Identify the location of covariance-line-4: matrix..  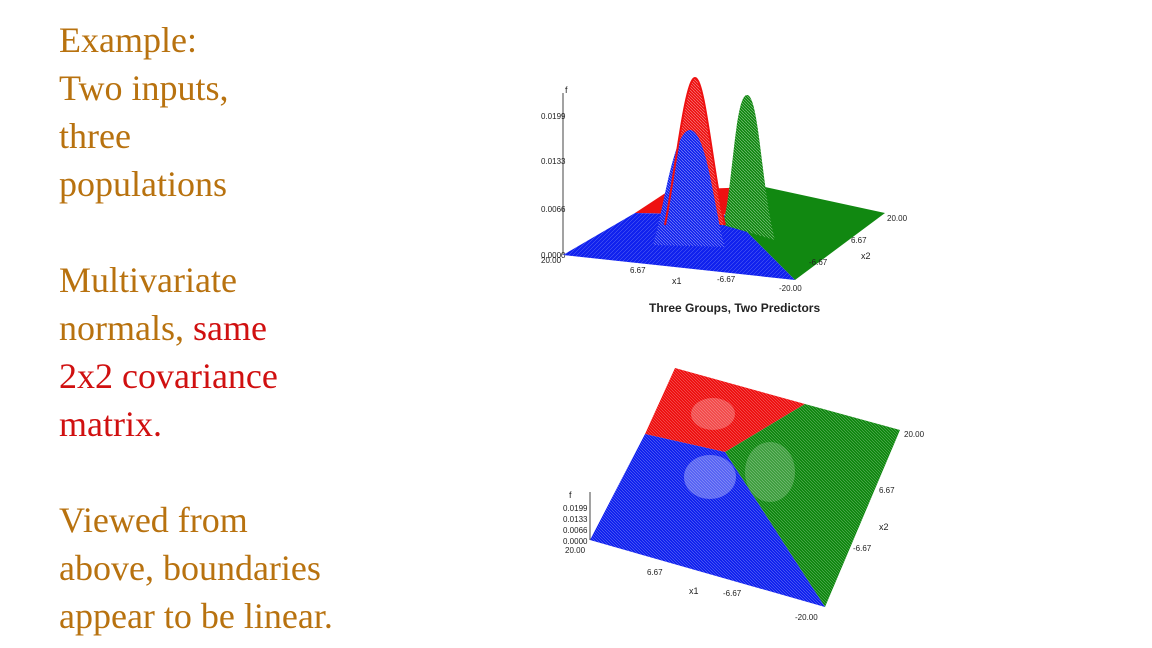
(110, 424).